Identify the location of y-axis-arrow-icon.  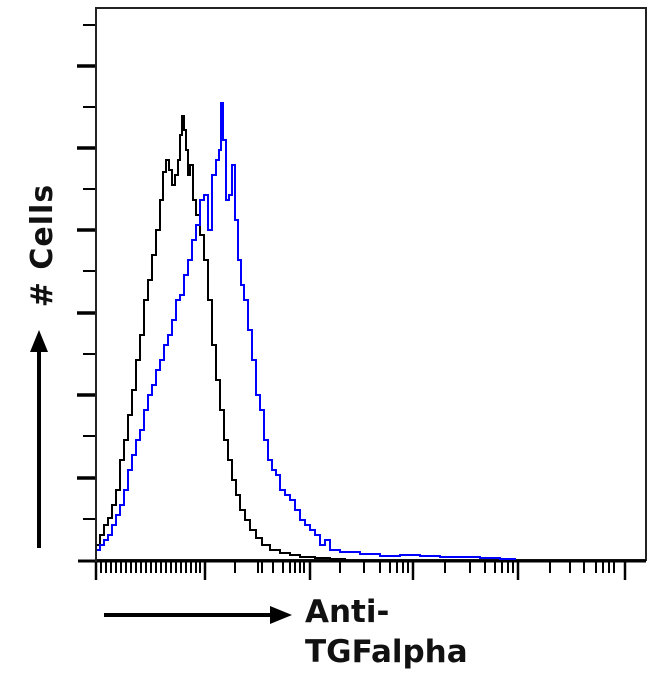
(39, 439).